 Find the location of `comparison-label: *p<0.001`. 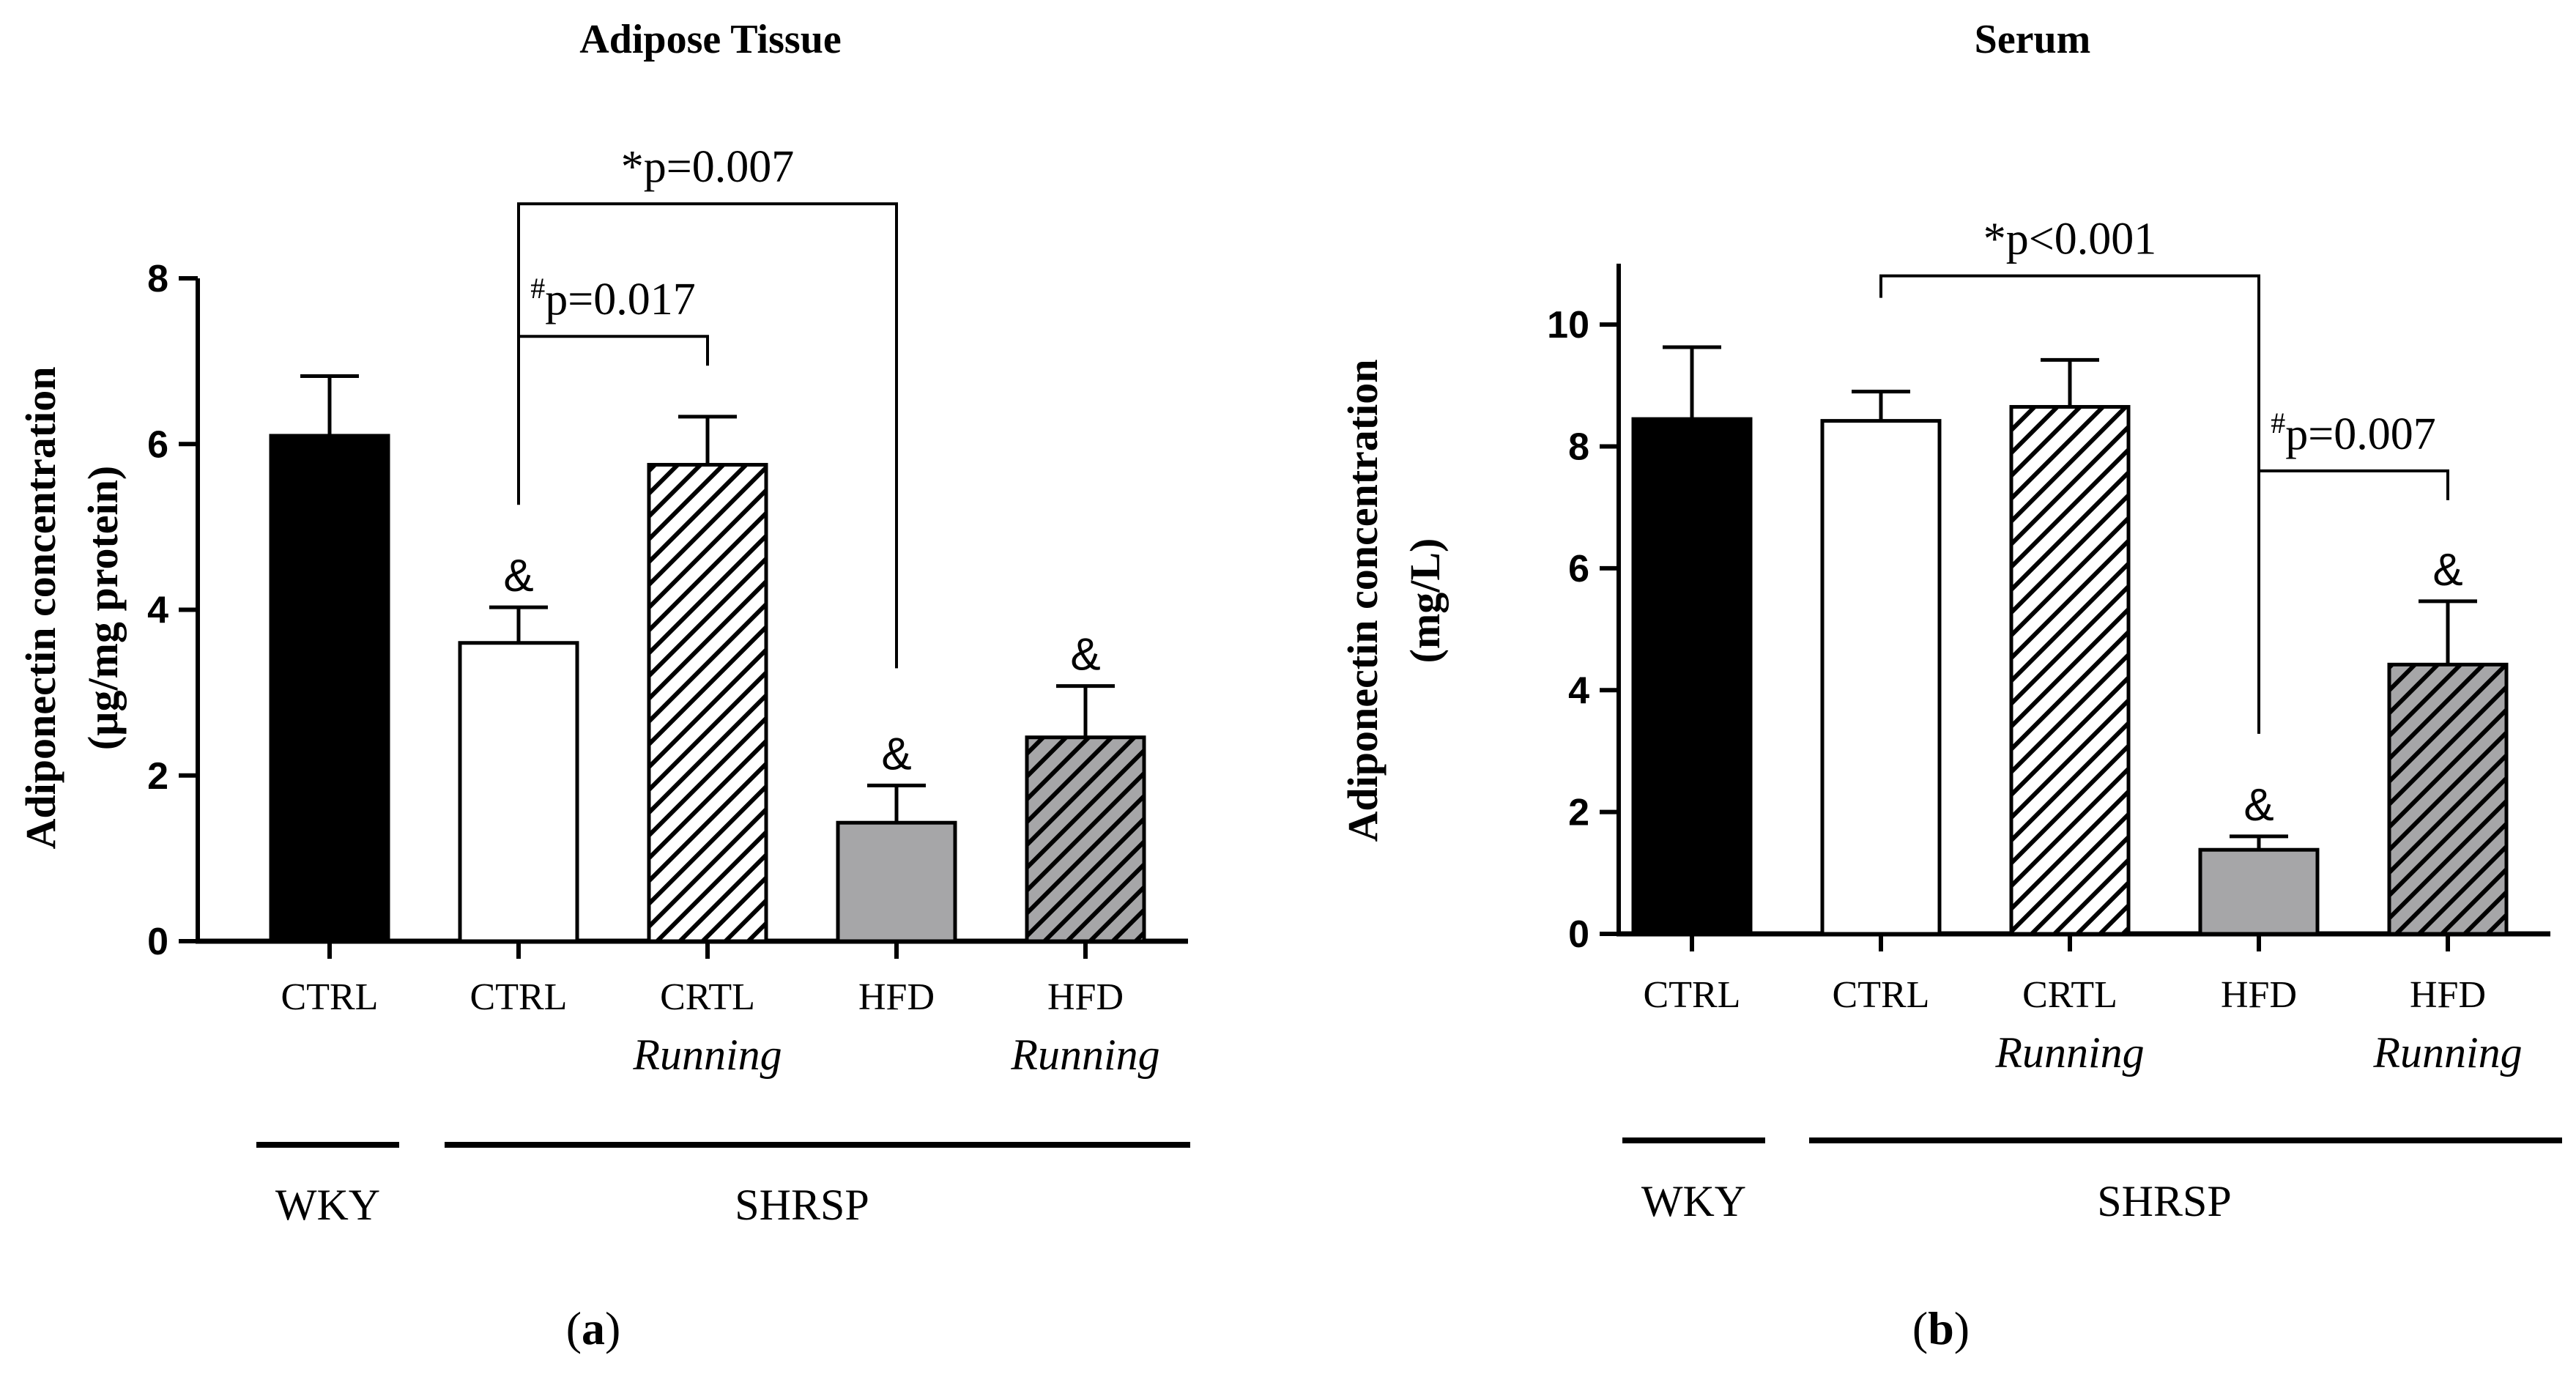

comparison-label: *p<0.001 is located at coordinates (2069, 239).